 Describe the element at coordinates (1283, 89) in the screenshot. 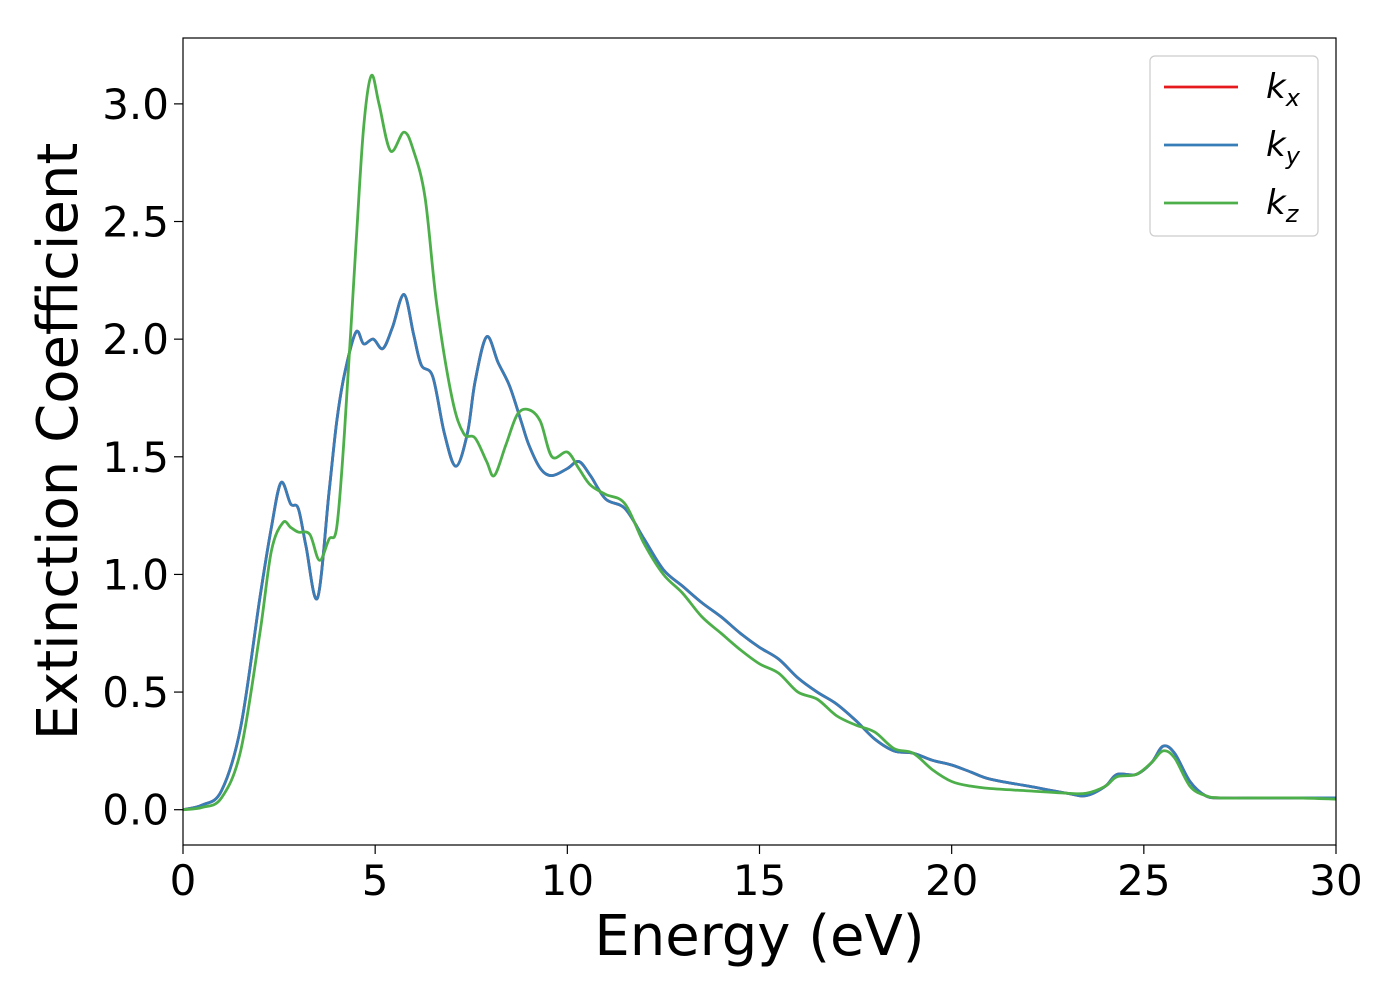

I see `legend-label-x: kx` at that location.